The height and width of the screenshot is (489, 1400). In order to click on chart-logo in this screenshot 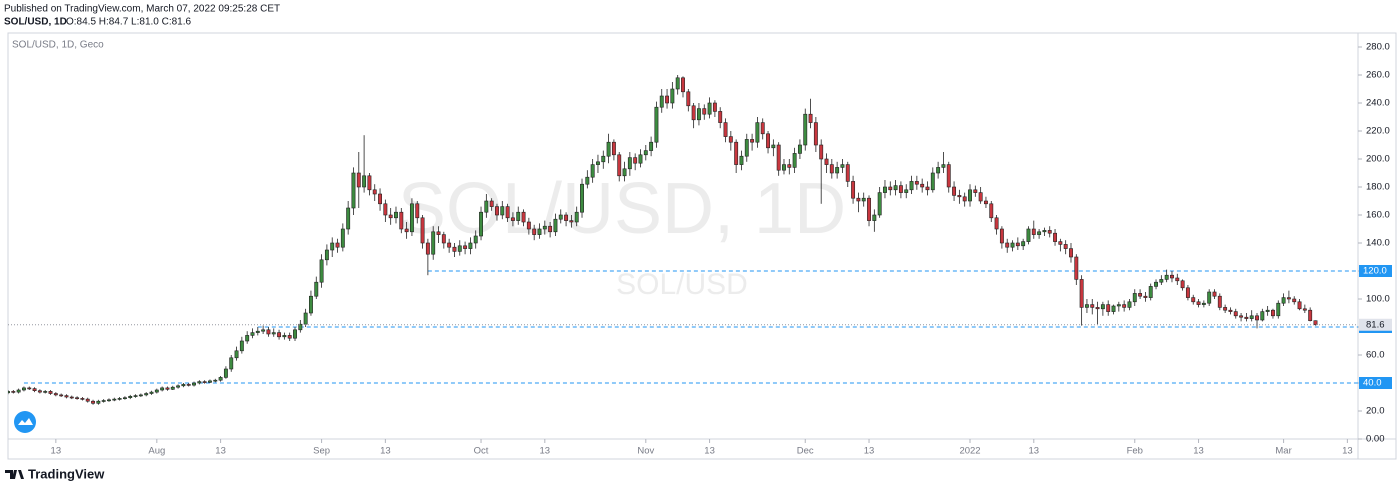, I will do `click(25, 422)`.